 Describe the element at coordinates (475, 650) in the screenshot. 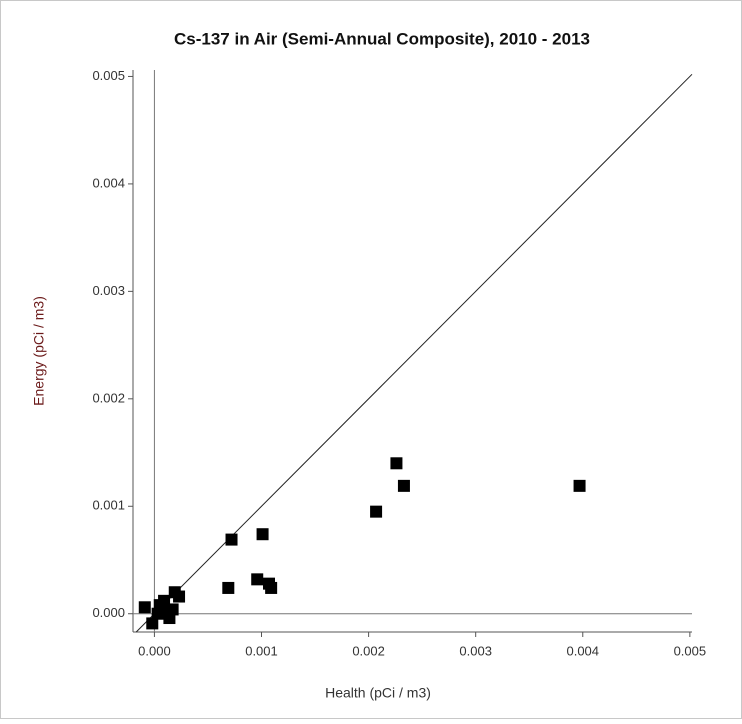

I see `x-tick-label: 0.003` at that location.